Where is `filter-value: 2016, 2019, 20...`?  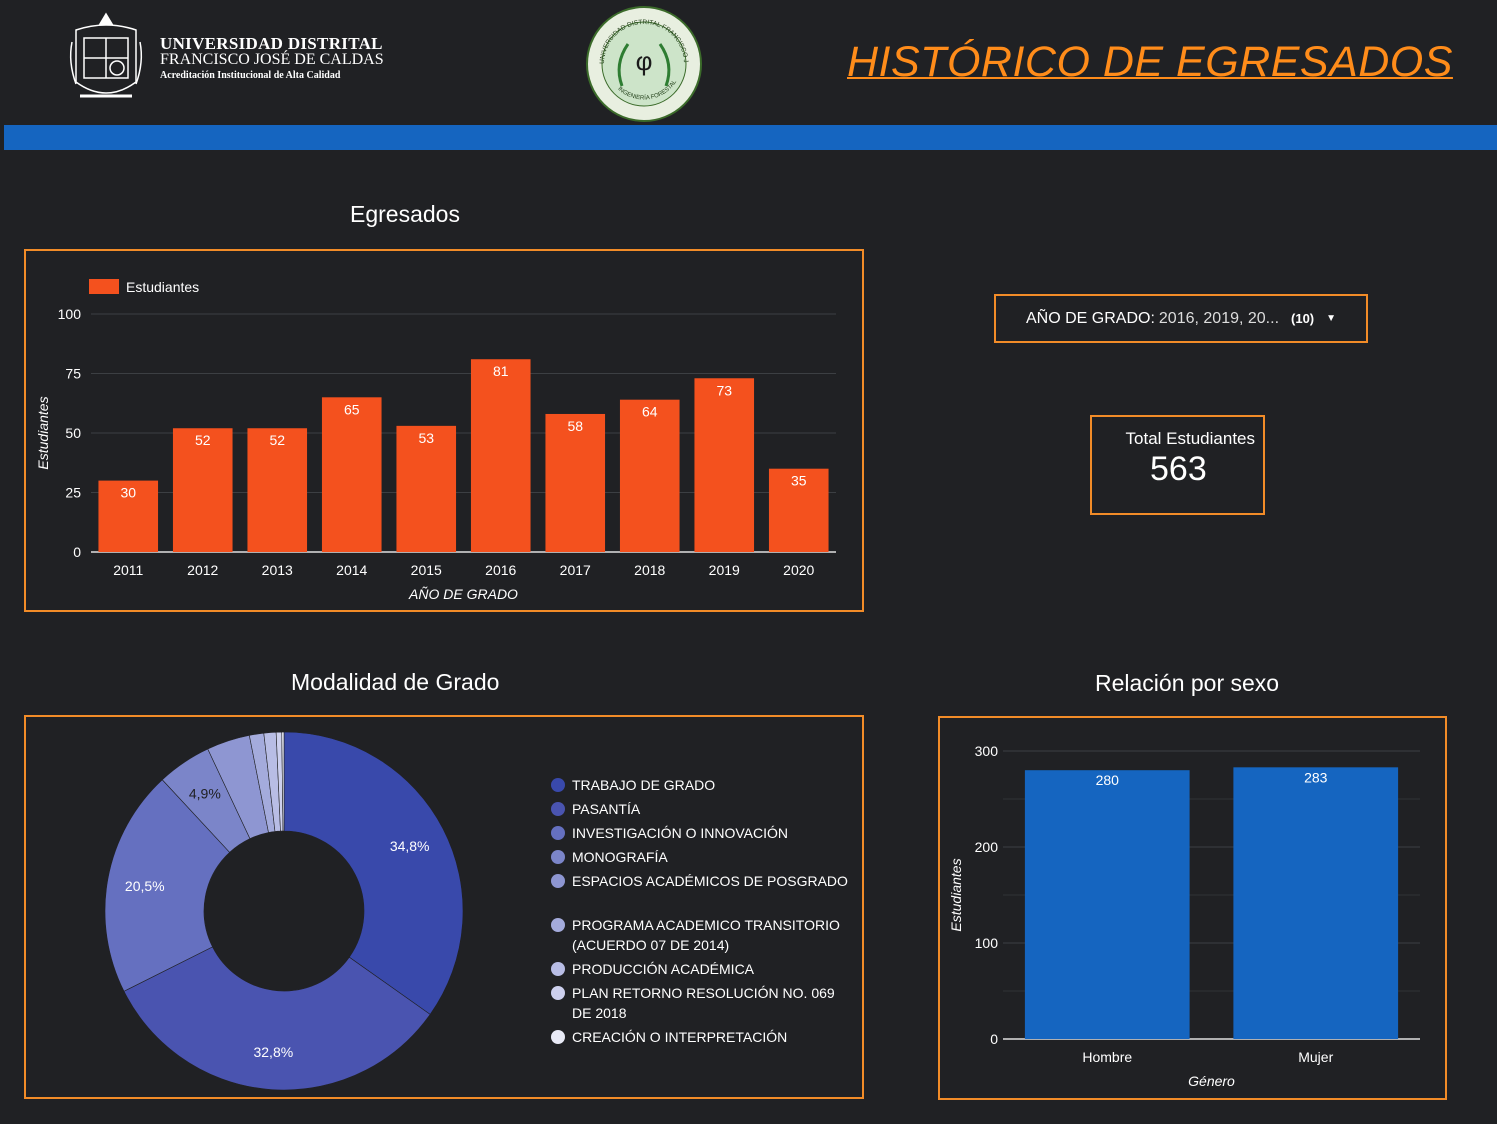 filter-value: 2016, 2019, 20... is located at coordinates (1219, 318).